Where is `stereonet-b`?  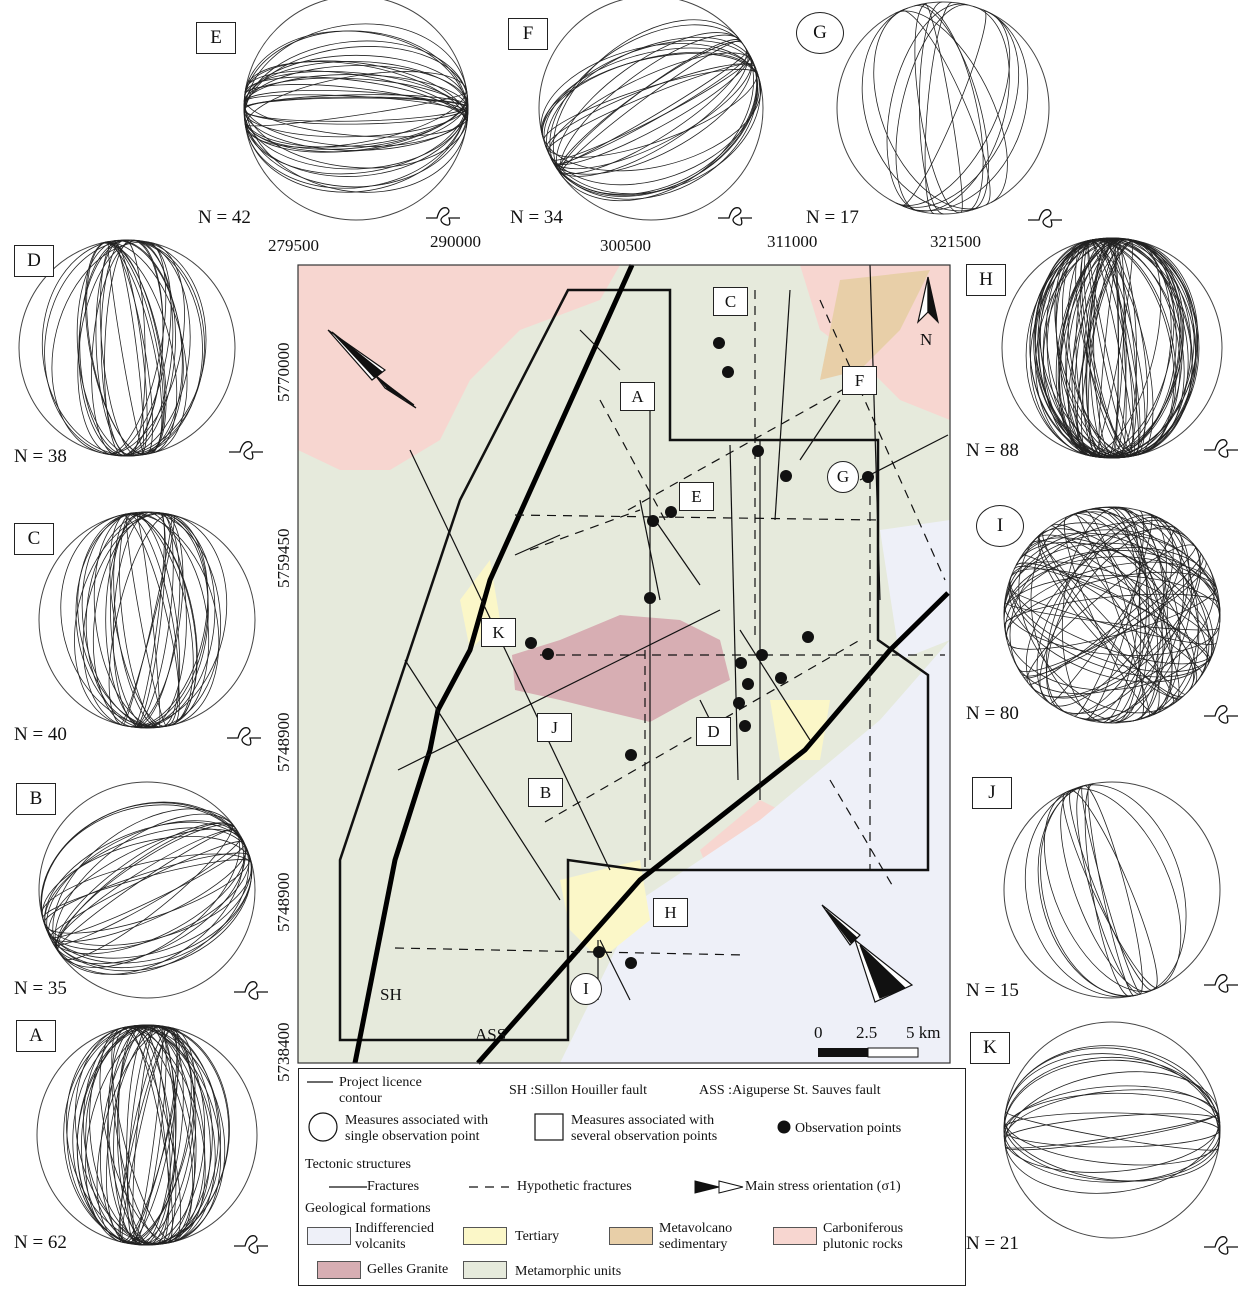 stereonet-b is located at coordinates (147, 890).